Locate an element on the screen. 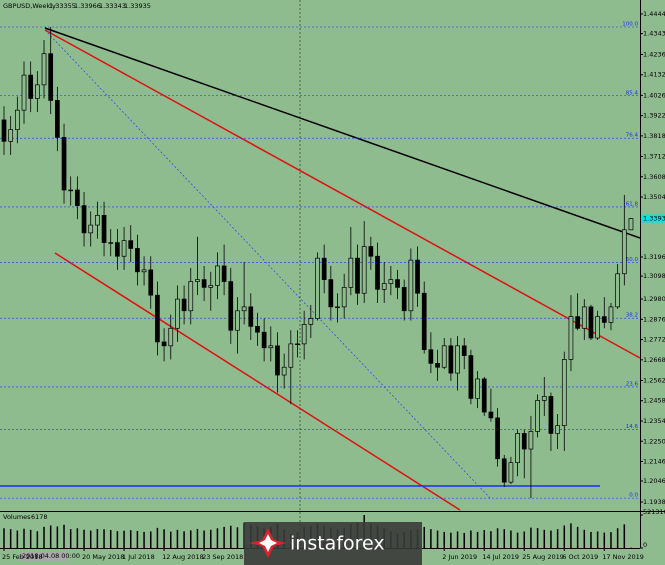 The height and width of the screenshot is (565, 665). y-tick-label: 1.28760 is located at coordinates (654, 319).